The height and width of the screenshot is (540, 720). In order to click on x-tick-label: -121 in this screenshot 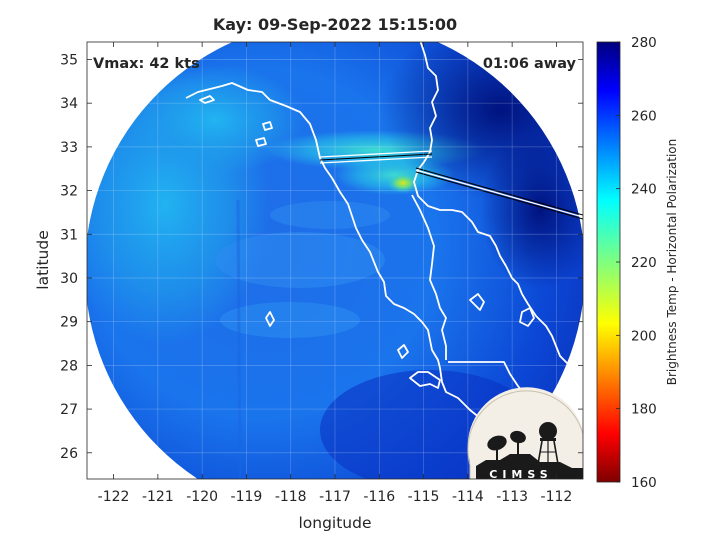, I will do `click(158, 497)`.